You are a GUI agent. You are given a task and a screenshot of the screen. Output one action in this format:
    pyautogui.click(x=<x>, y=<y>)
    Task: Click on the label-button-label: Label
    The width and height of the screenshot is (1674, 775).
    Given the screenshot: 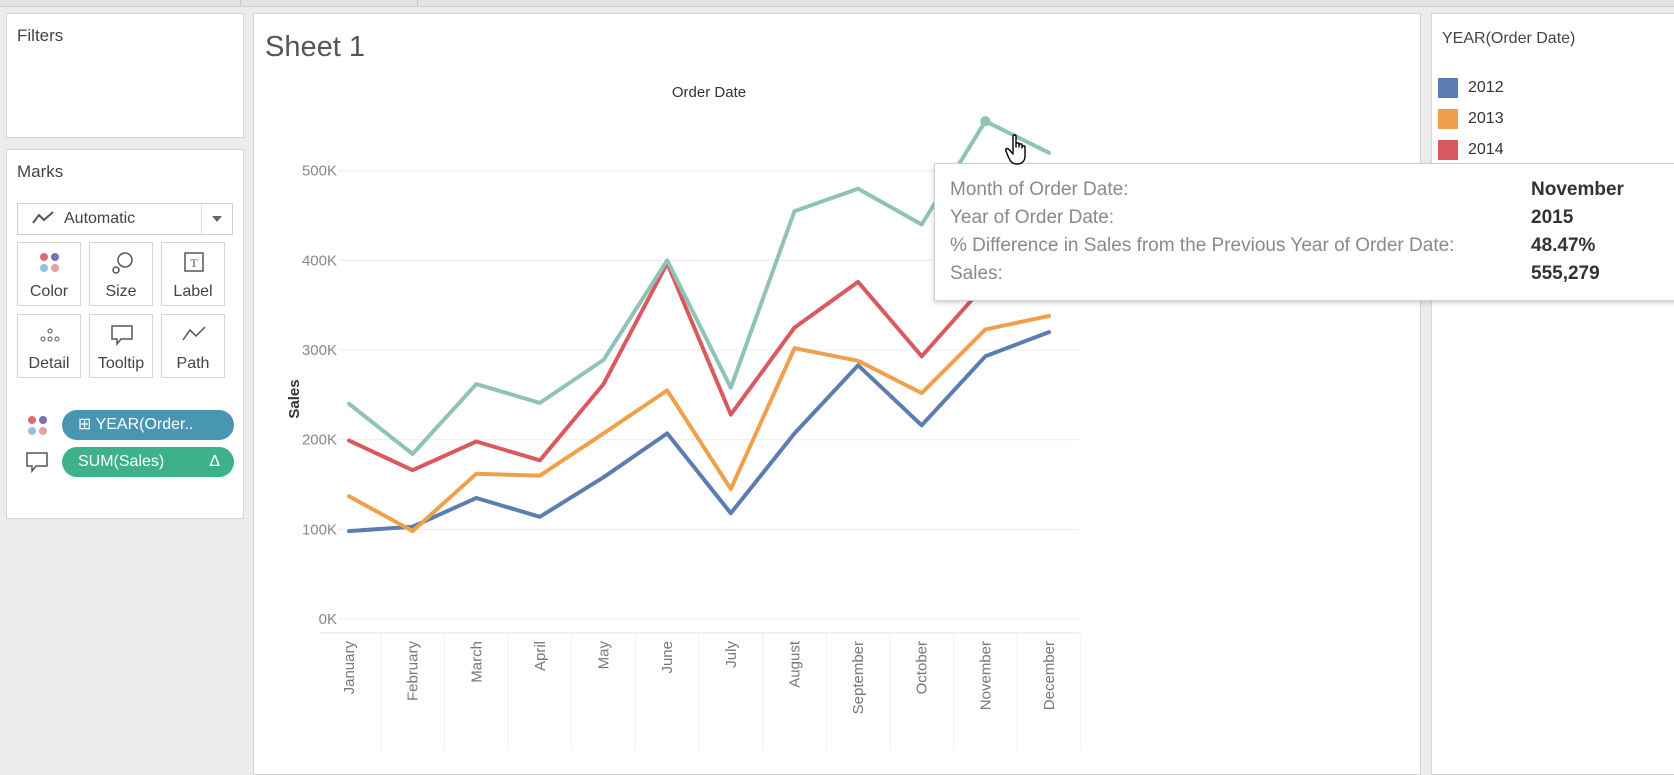 What is the action you would take?
    pyautogui.click(x=193, y=292)
    